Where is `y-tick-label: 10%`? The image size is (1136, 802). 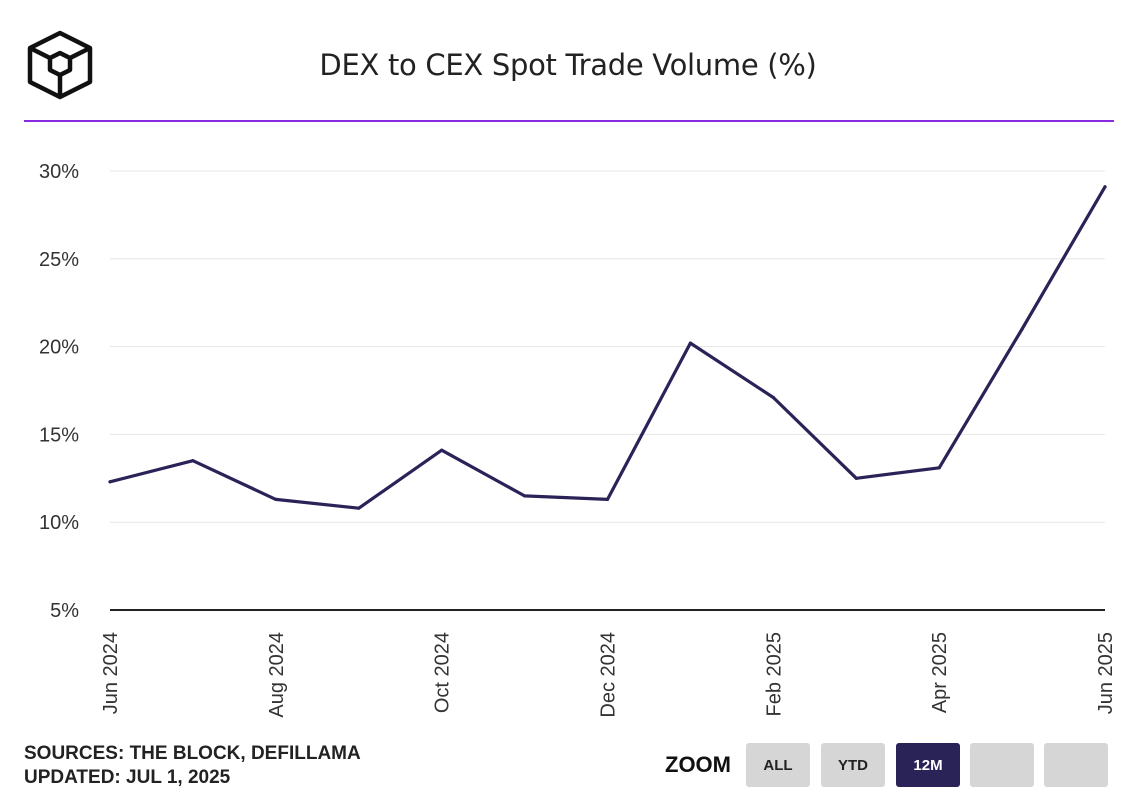 y-tick-label: 10% is located at coordinates (59, 523).